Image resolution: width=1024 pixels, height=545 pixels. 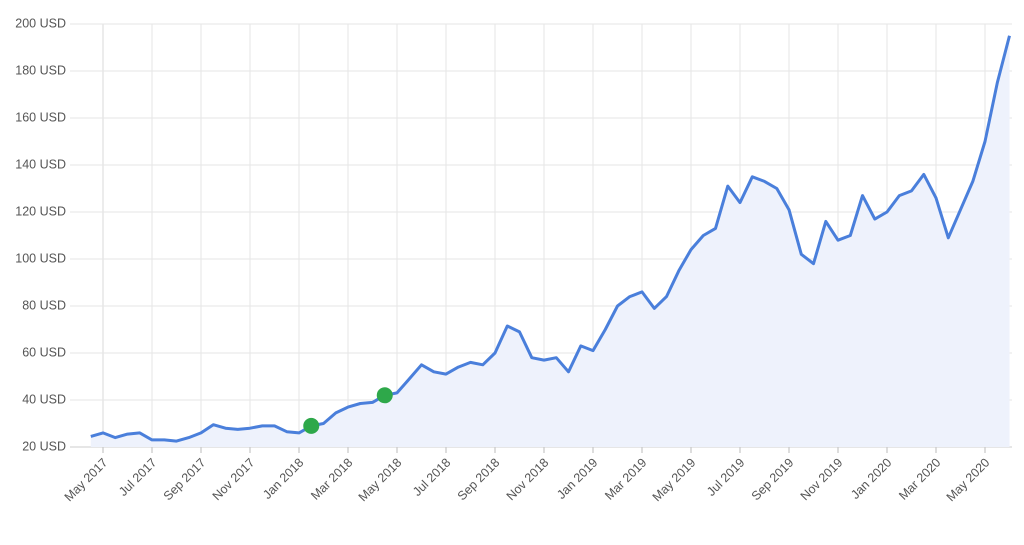 What do you see at coordinates (40, 70) in the screenshot?
I see `y-tick-label: 180 USD` at bounding box center [40, 70].